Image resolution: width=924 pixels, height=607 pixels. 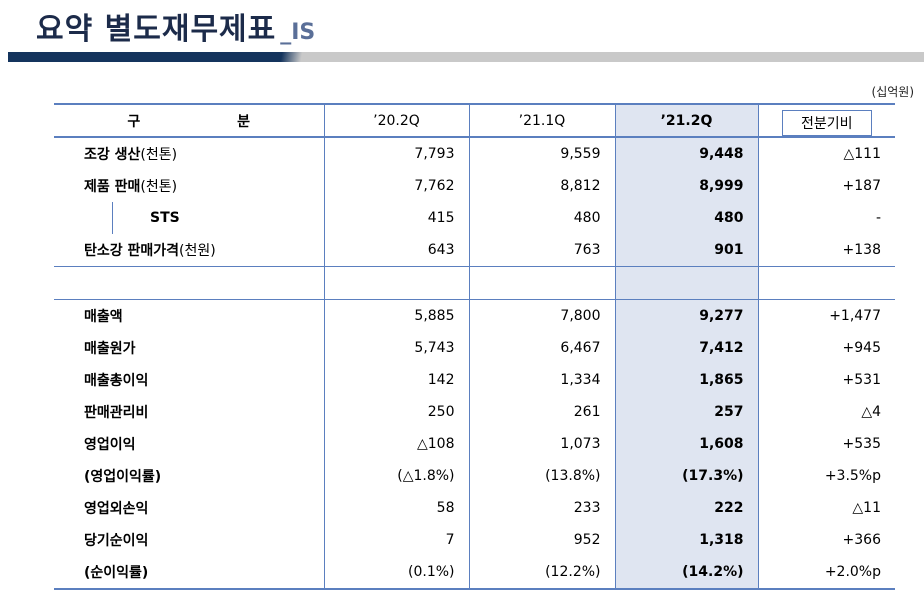 I want to click on table-row: 영업외손익 58 233 222 △11, so click(x=474, y=508).